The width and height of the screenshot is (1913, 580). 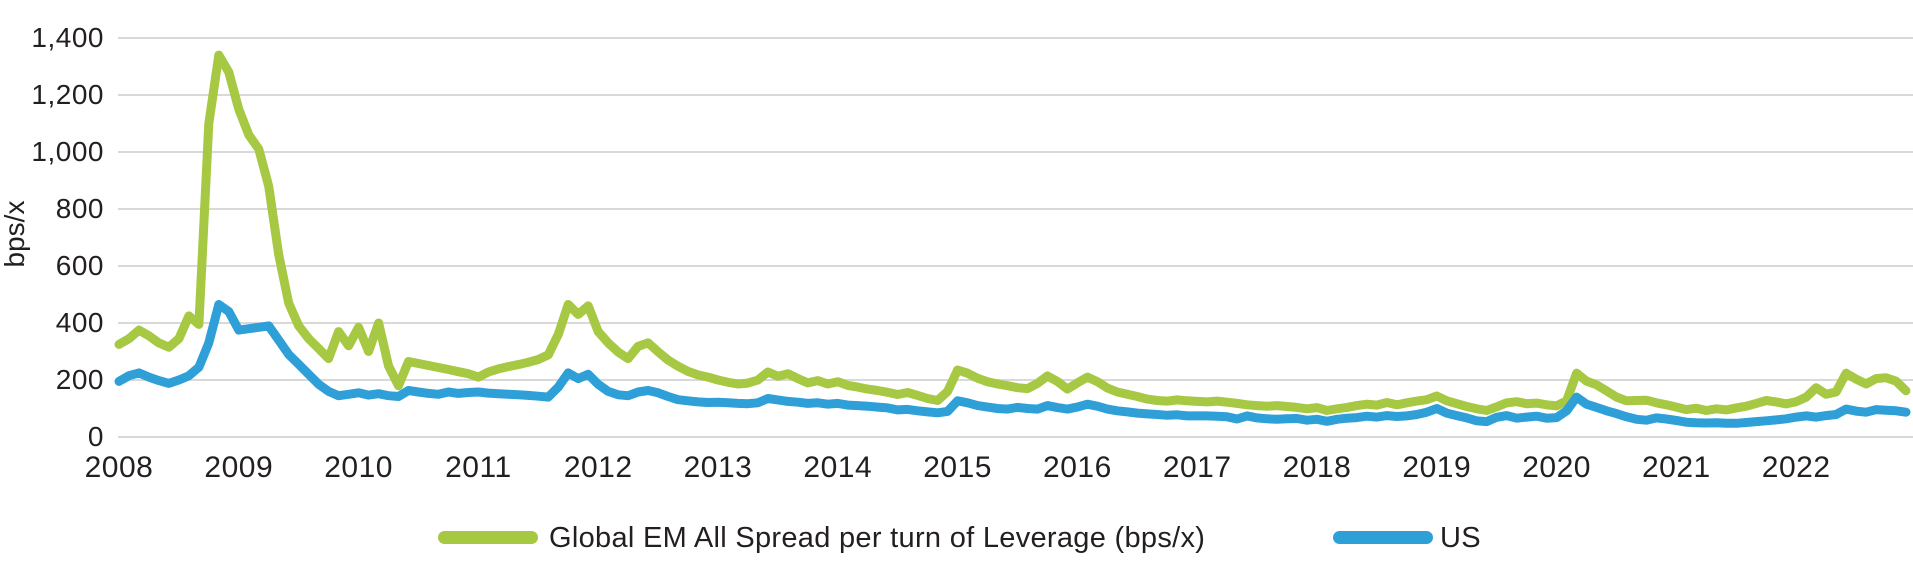 What do you see at coordinates (67, 94) in the screenshot?
I see `y-tick-label: 1,200` at bounding box center [67, 94].